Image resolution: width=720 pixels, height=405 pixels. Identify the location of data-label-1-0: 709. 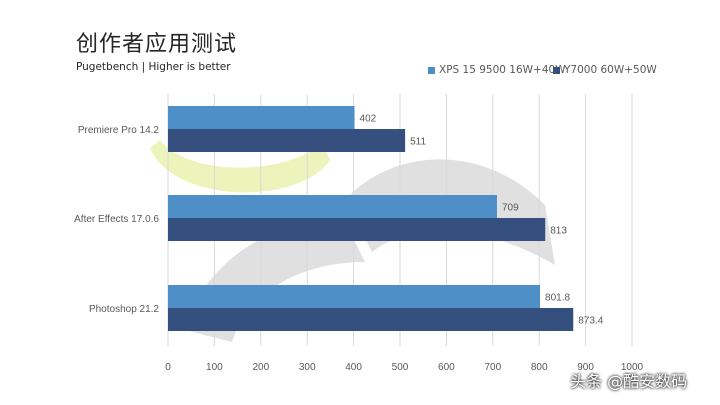
(510, 208).